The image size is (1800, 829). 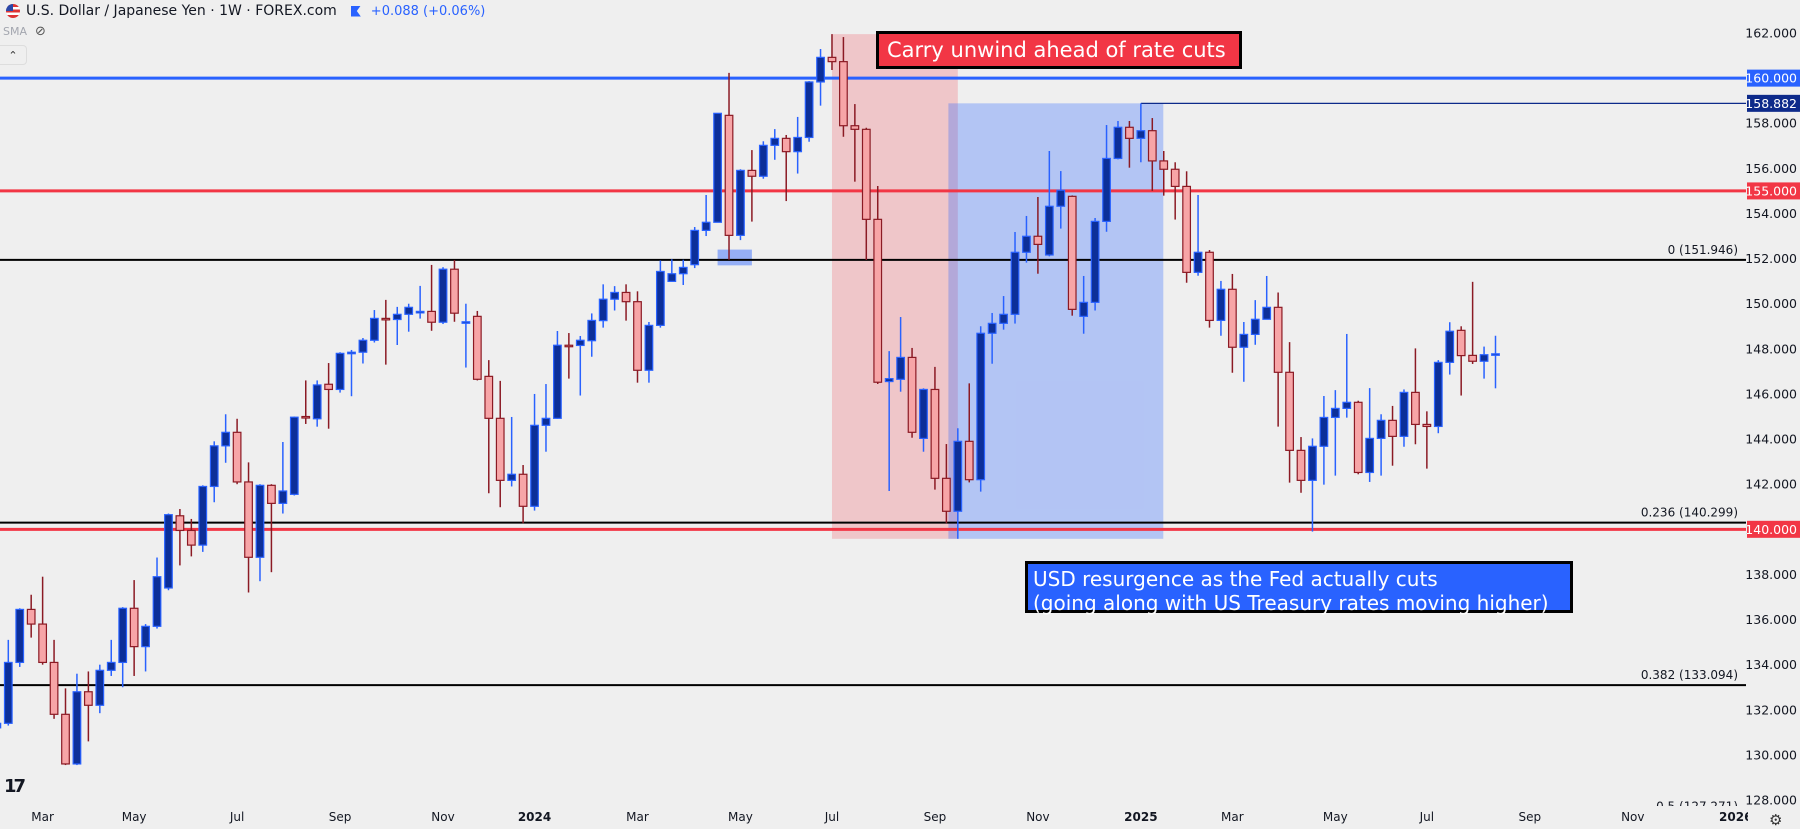 What do you see at coordinates (40, 31) in the screenshot?
I see `eye-slash-icon: ⊘` at bounding box center [40, 31].